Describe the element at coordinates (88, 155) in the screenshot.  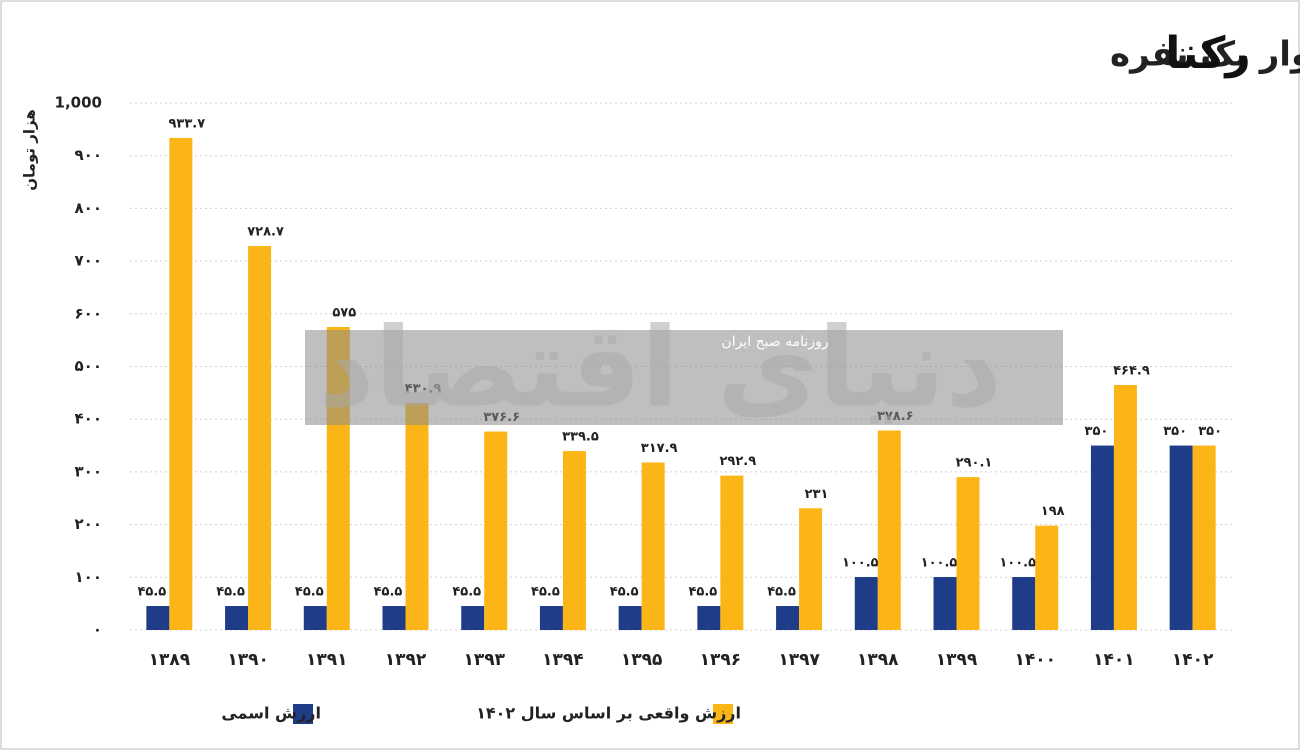
I see `y-tick-label: ۹۰۰` at that location.